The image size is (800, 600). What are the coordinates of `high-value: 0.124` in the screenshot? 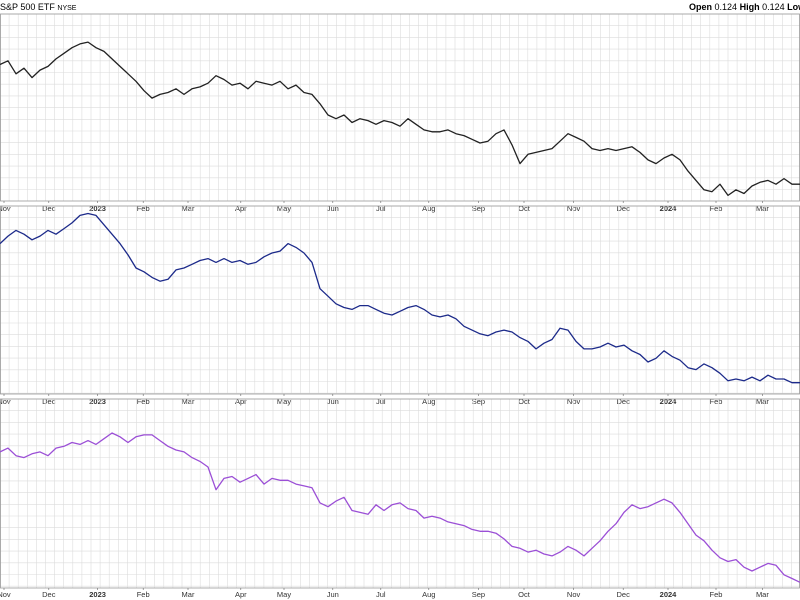 It's located at (773, 7).